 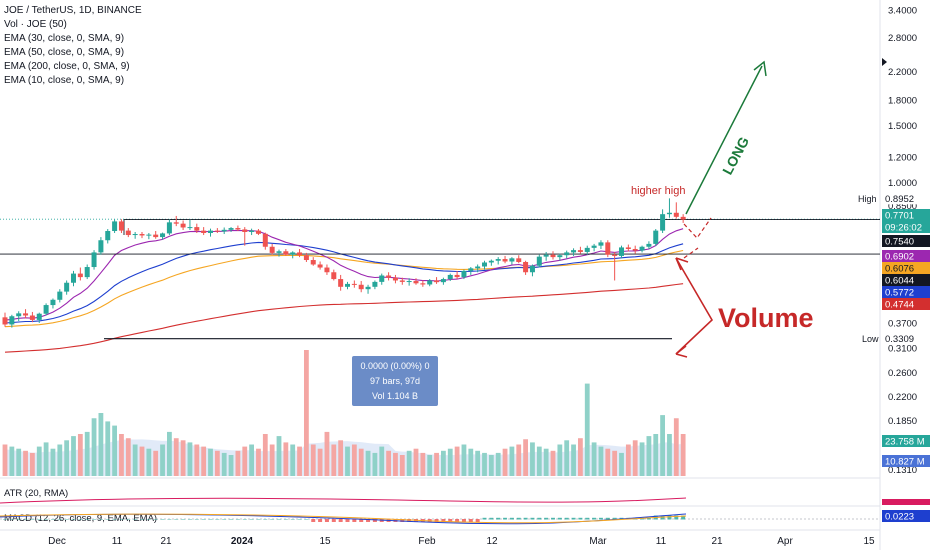 I want to click on long-arrowhead-icon, so click(x=760, y=68).